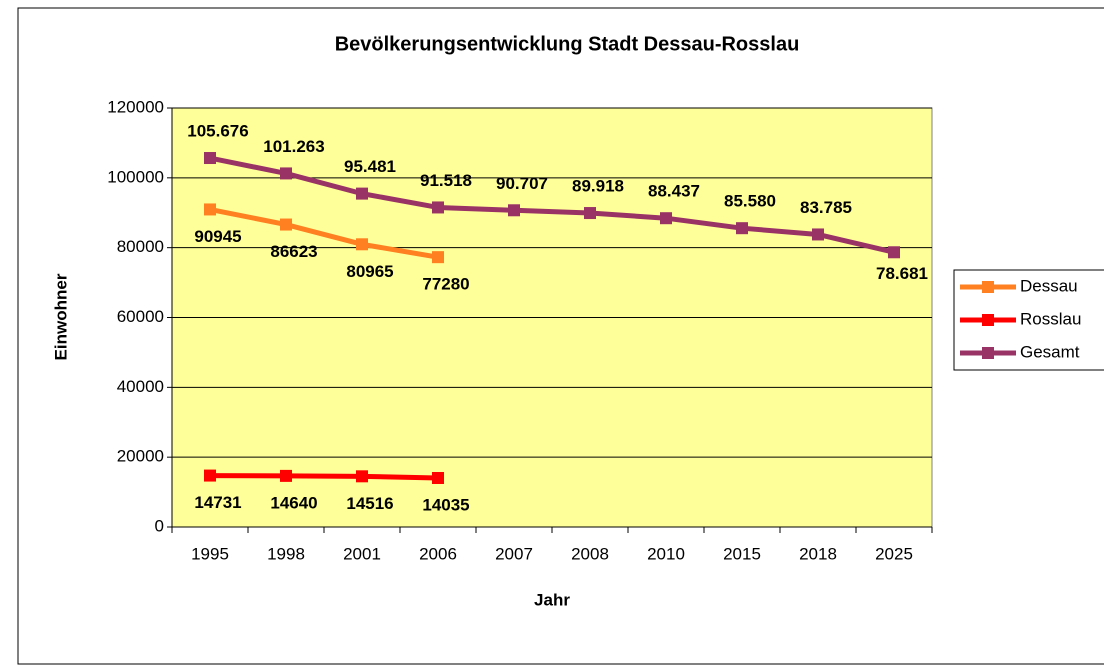 The image size is (1104, 672). What do you see at coordinates (1050, 351) in the screenshot?
I see `legend-label: Gesamt` at bounding box center [1050, 351].